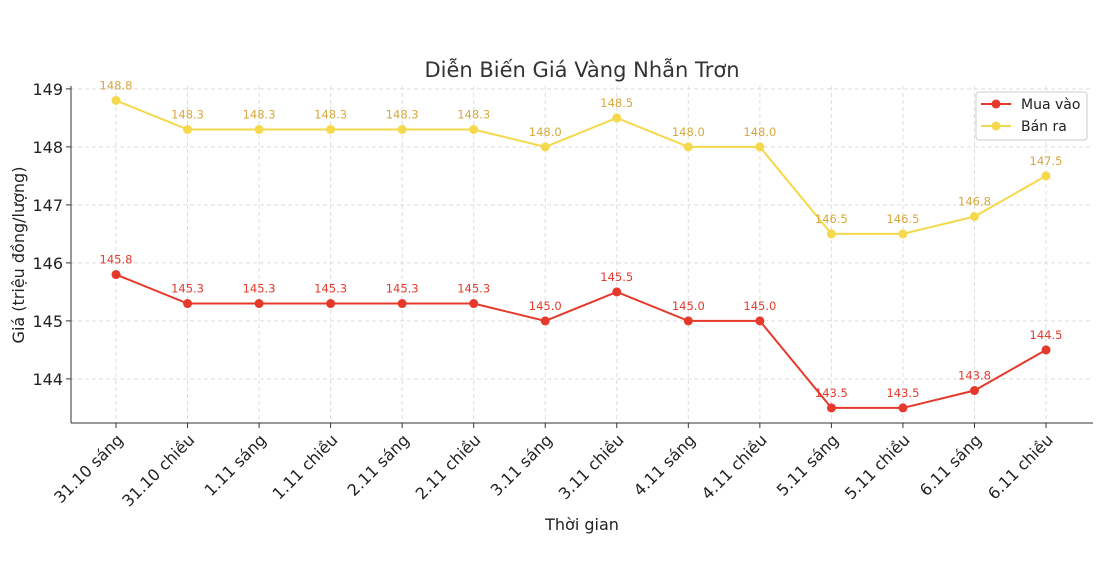  Describe the element at coordinates (47, 147) in the screenshot. I see `y-tick-label: 148` at that location.